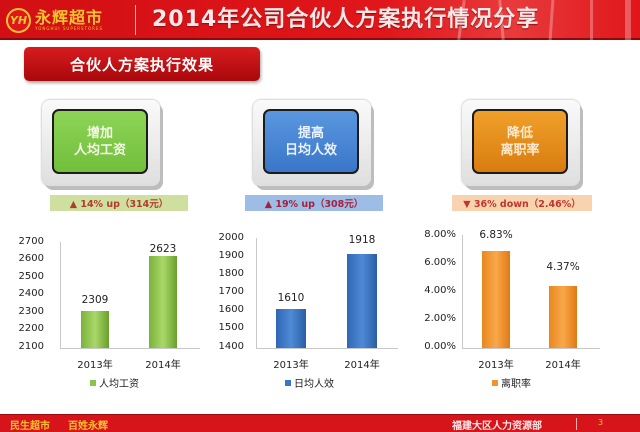 Image resolution: width=640 pixels, height=432 pixels. Describe the element at coordinates (31, 311) in the screenshot. I see `y-tick: 2300` at that location.